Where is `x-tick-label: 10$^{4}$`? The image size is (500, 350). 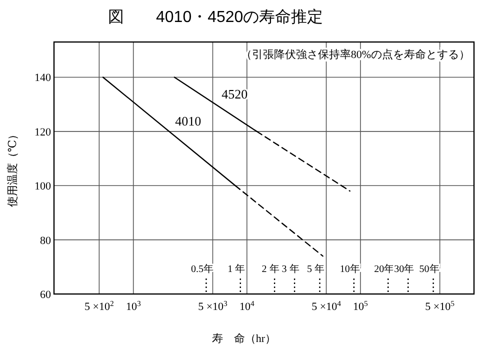
x-tick-label: 10$^{4}$ is located at coordinates (246, 305).